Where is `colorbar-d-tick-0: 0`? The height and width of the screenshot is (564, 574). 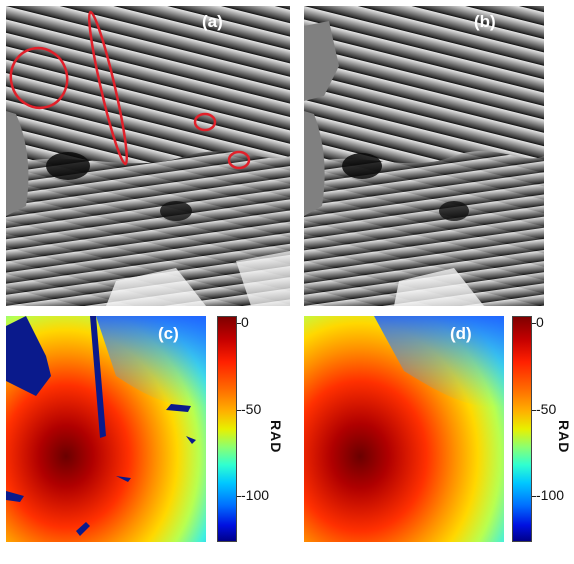
colorbar-d-tick-0: 0 is located at coordinates (540, 322).